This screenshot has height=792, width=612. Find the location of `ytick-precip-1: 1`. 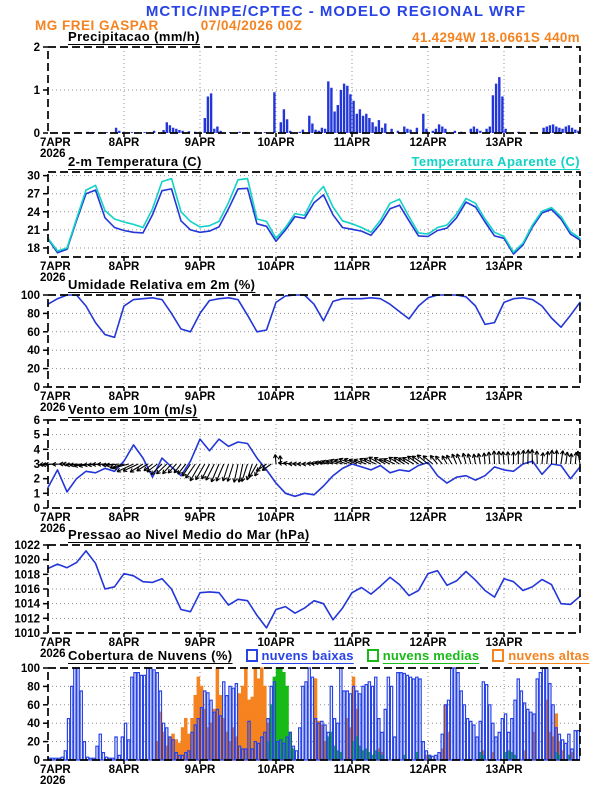

ytick-precip-1: 1 is located at coordinates (37, 91).